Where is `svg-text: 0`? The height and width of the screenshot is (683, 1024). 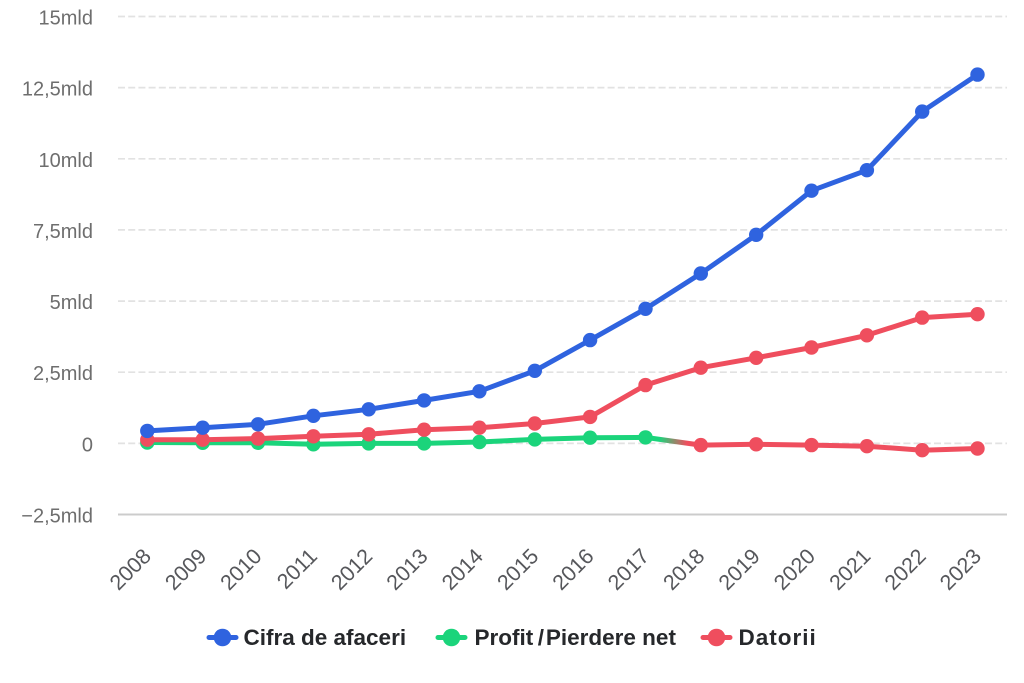 svg-text: 0 is located at coordinates (87, 445).